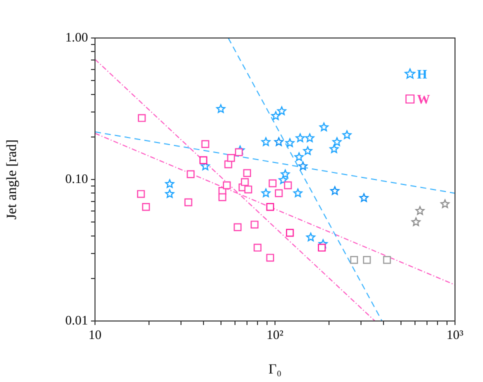 The width and height of the screenshot is (483, 382). I want to click on y-axis-title: Jet angle [rad], so click(12, 179).